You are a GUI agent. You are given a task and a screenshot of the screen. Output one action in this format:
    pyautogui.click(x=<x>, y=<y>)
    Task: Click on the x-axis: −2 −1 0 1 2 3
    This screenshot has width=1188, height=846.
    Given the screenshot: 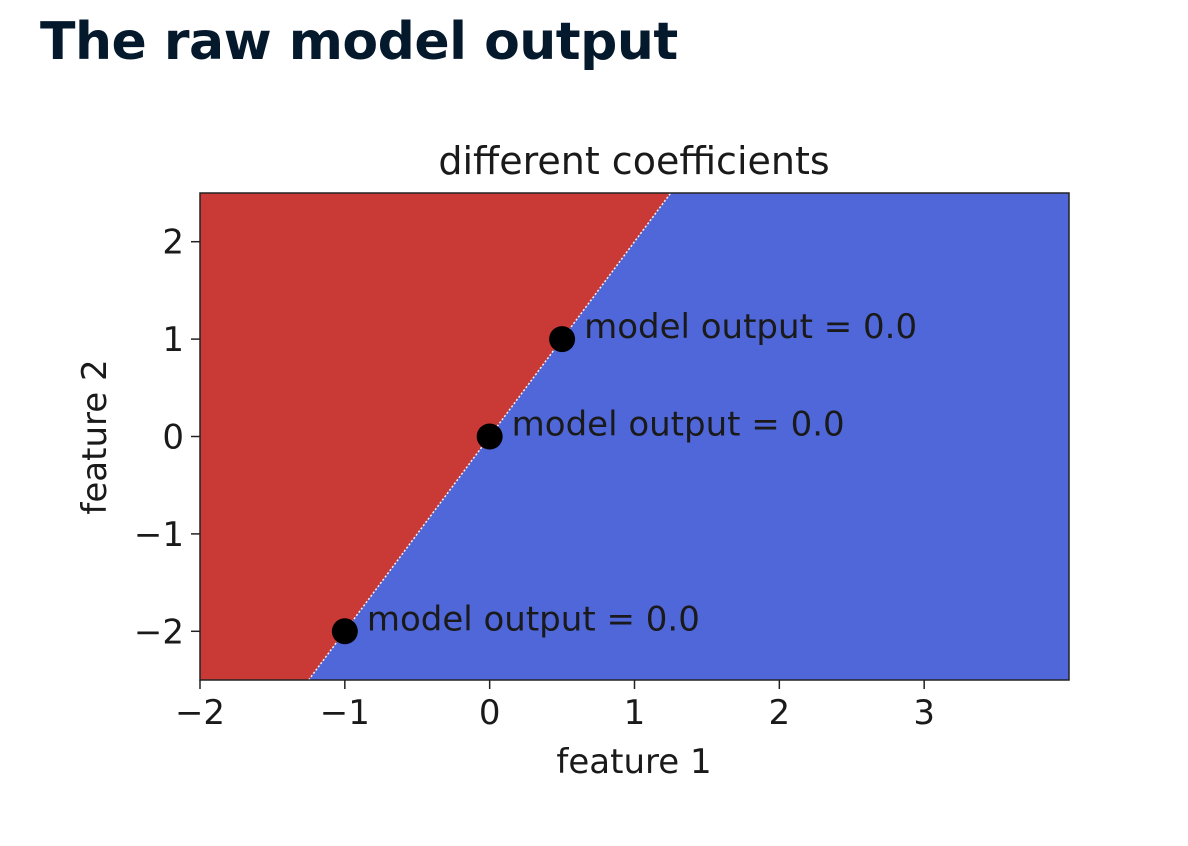 What is the action you would take?
    pyautogui.click(x=555, y=706)
    